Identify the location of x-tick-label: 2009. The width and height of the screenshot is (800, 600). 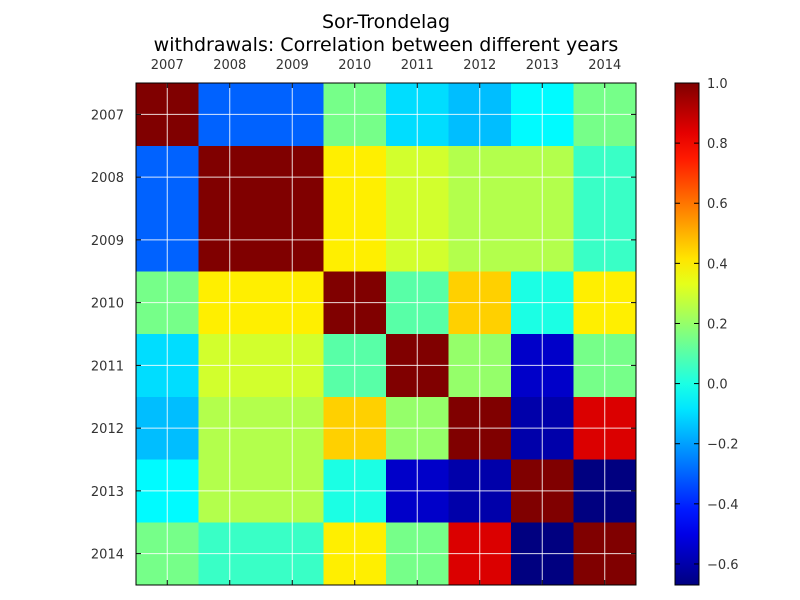
(292, 65).